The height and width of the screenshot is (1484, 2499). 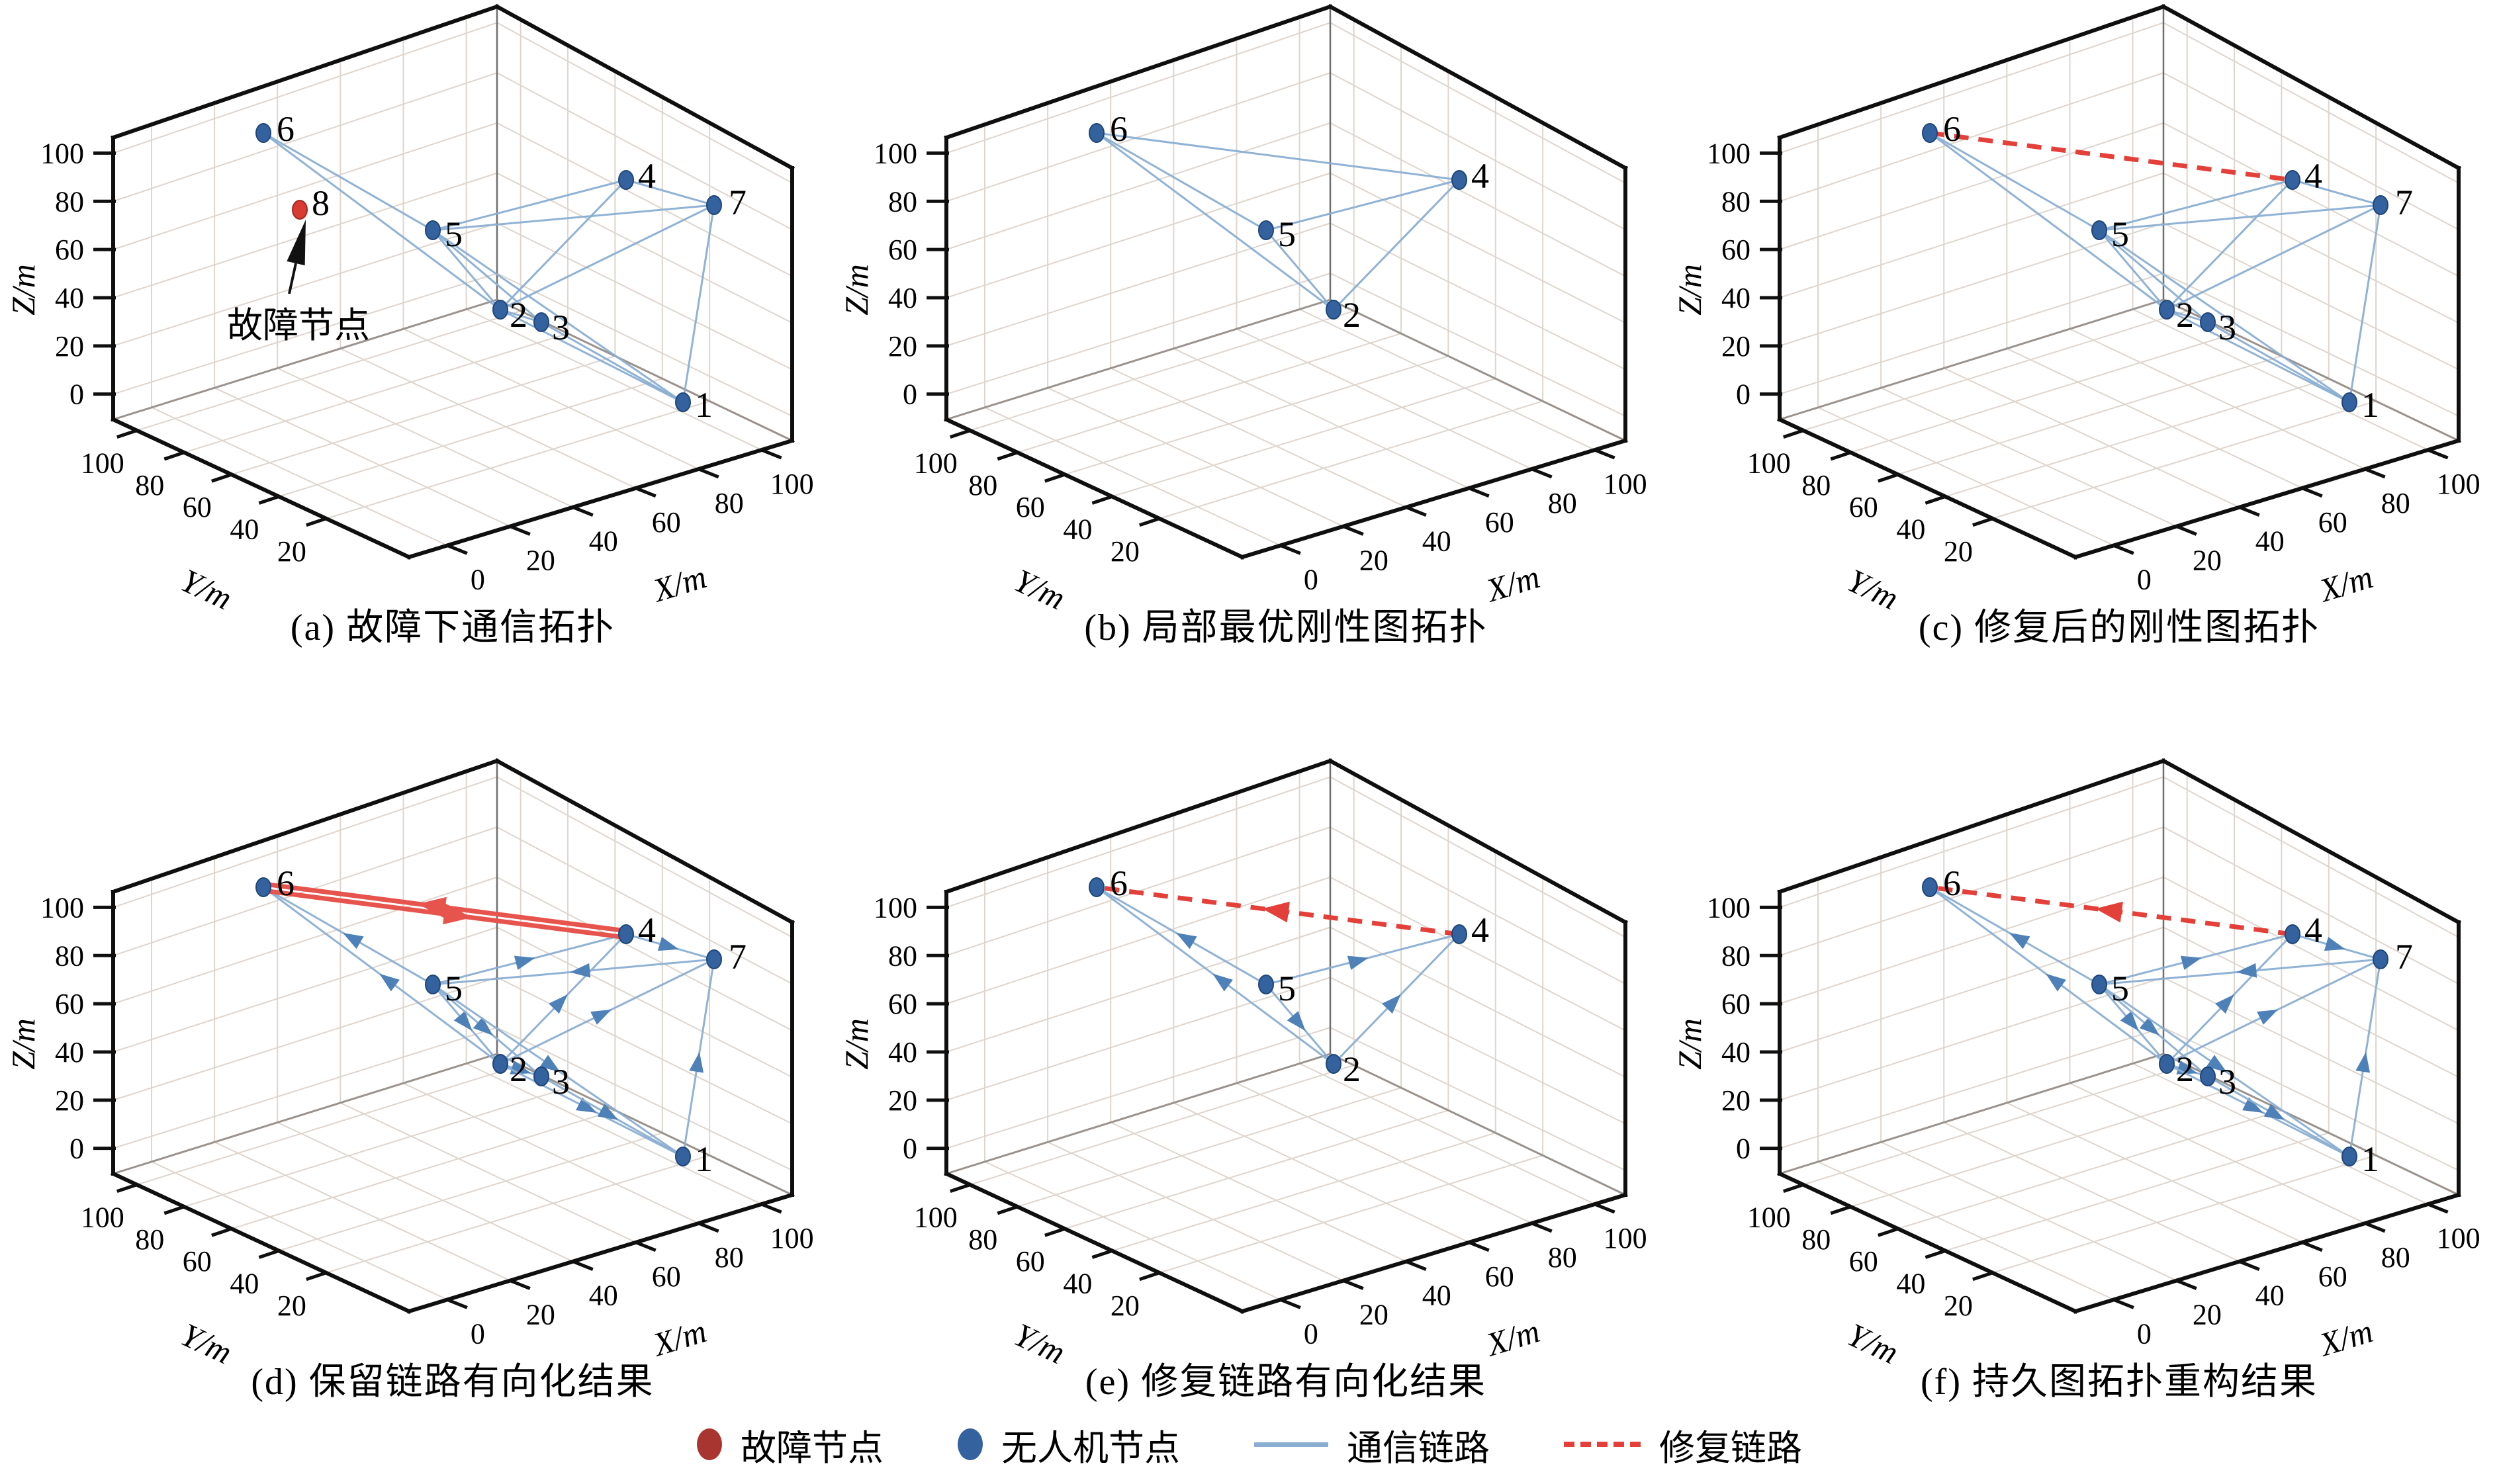 I want to click on legend-label: 无人机节点, so click(x=1090, y=1448).